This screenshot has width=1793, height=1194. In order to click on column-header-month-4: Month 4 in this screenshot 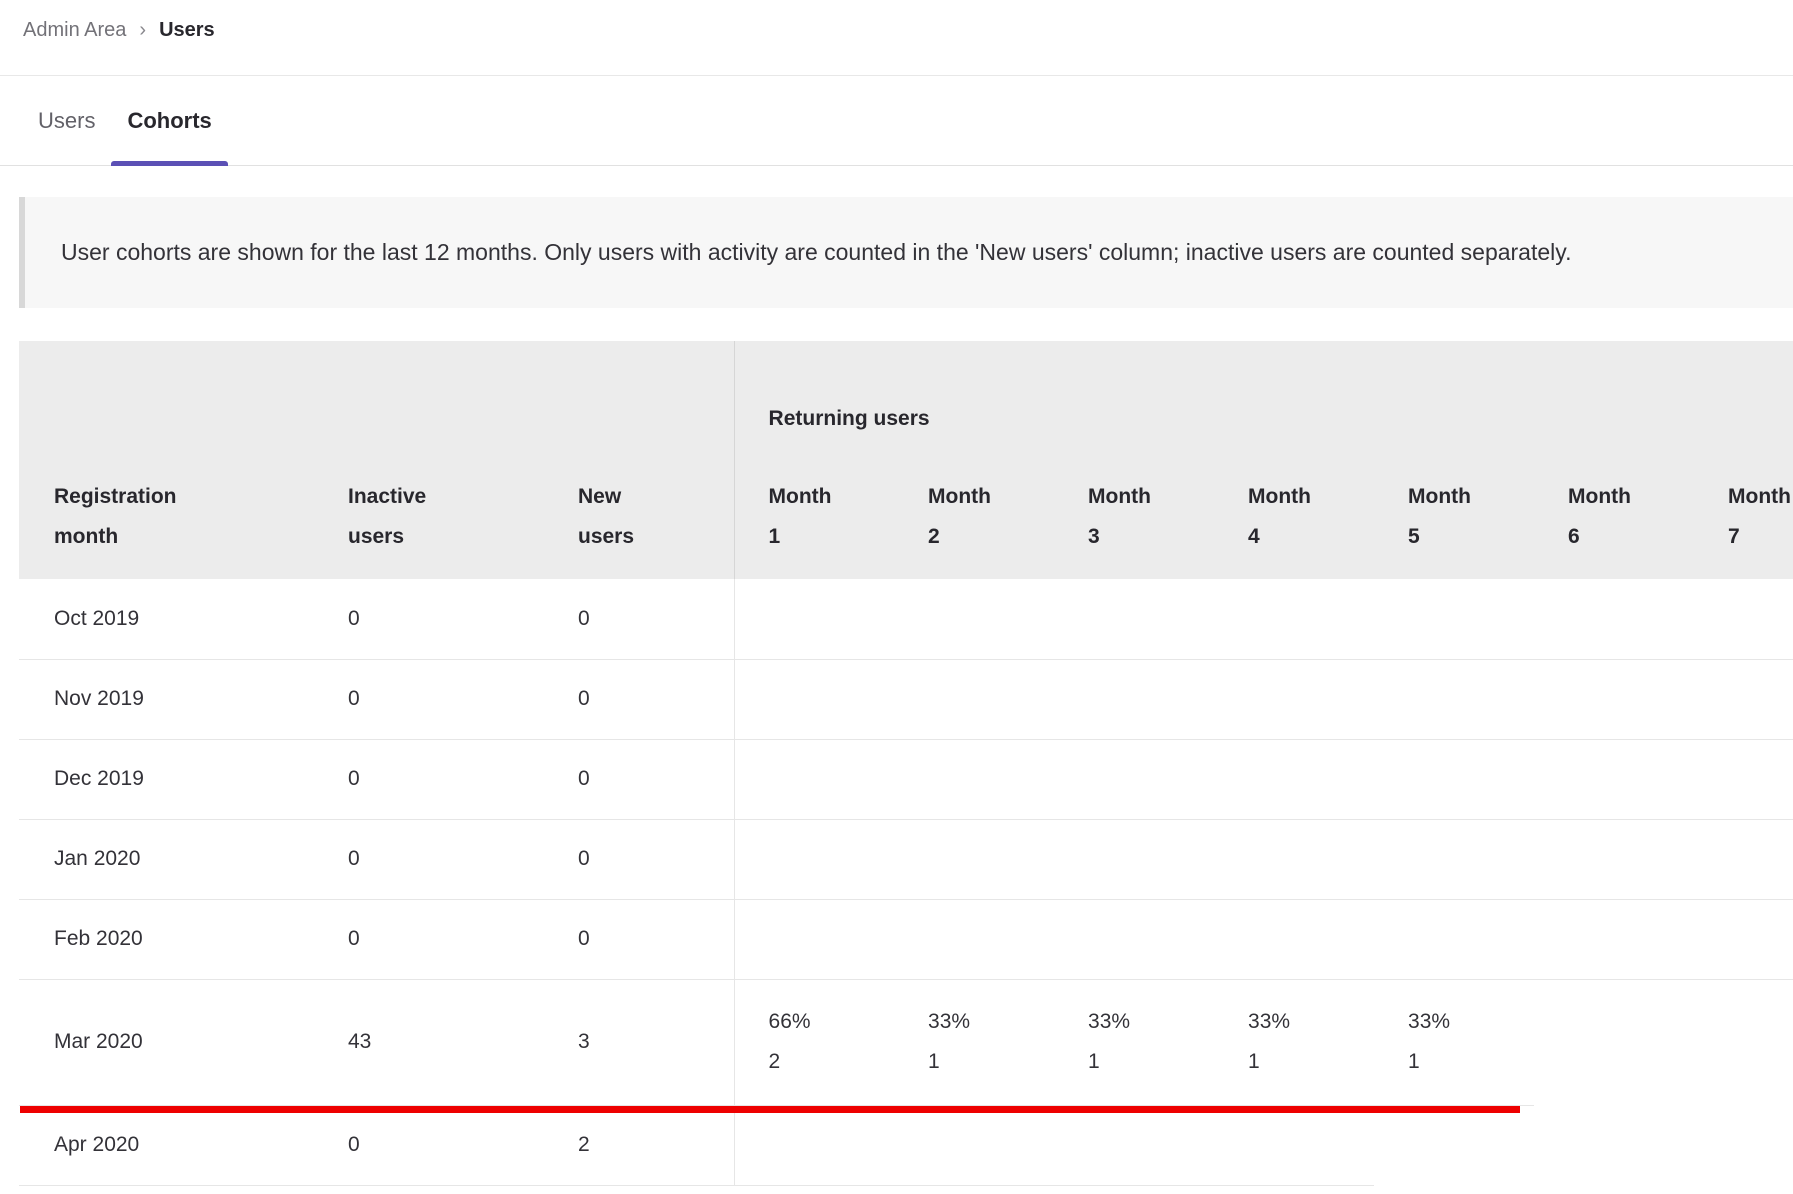, I will do `click(1294, 517)`.